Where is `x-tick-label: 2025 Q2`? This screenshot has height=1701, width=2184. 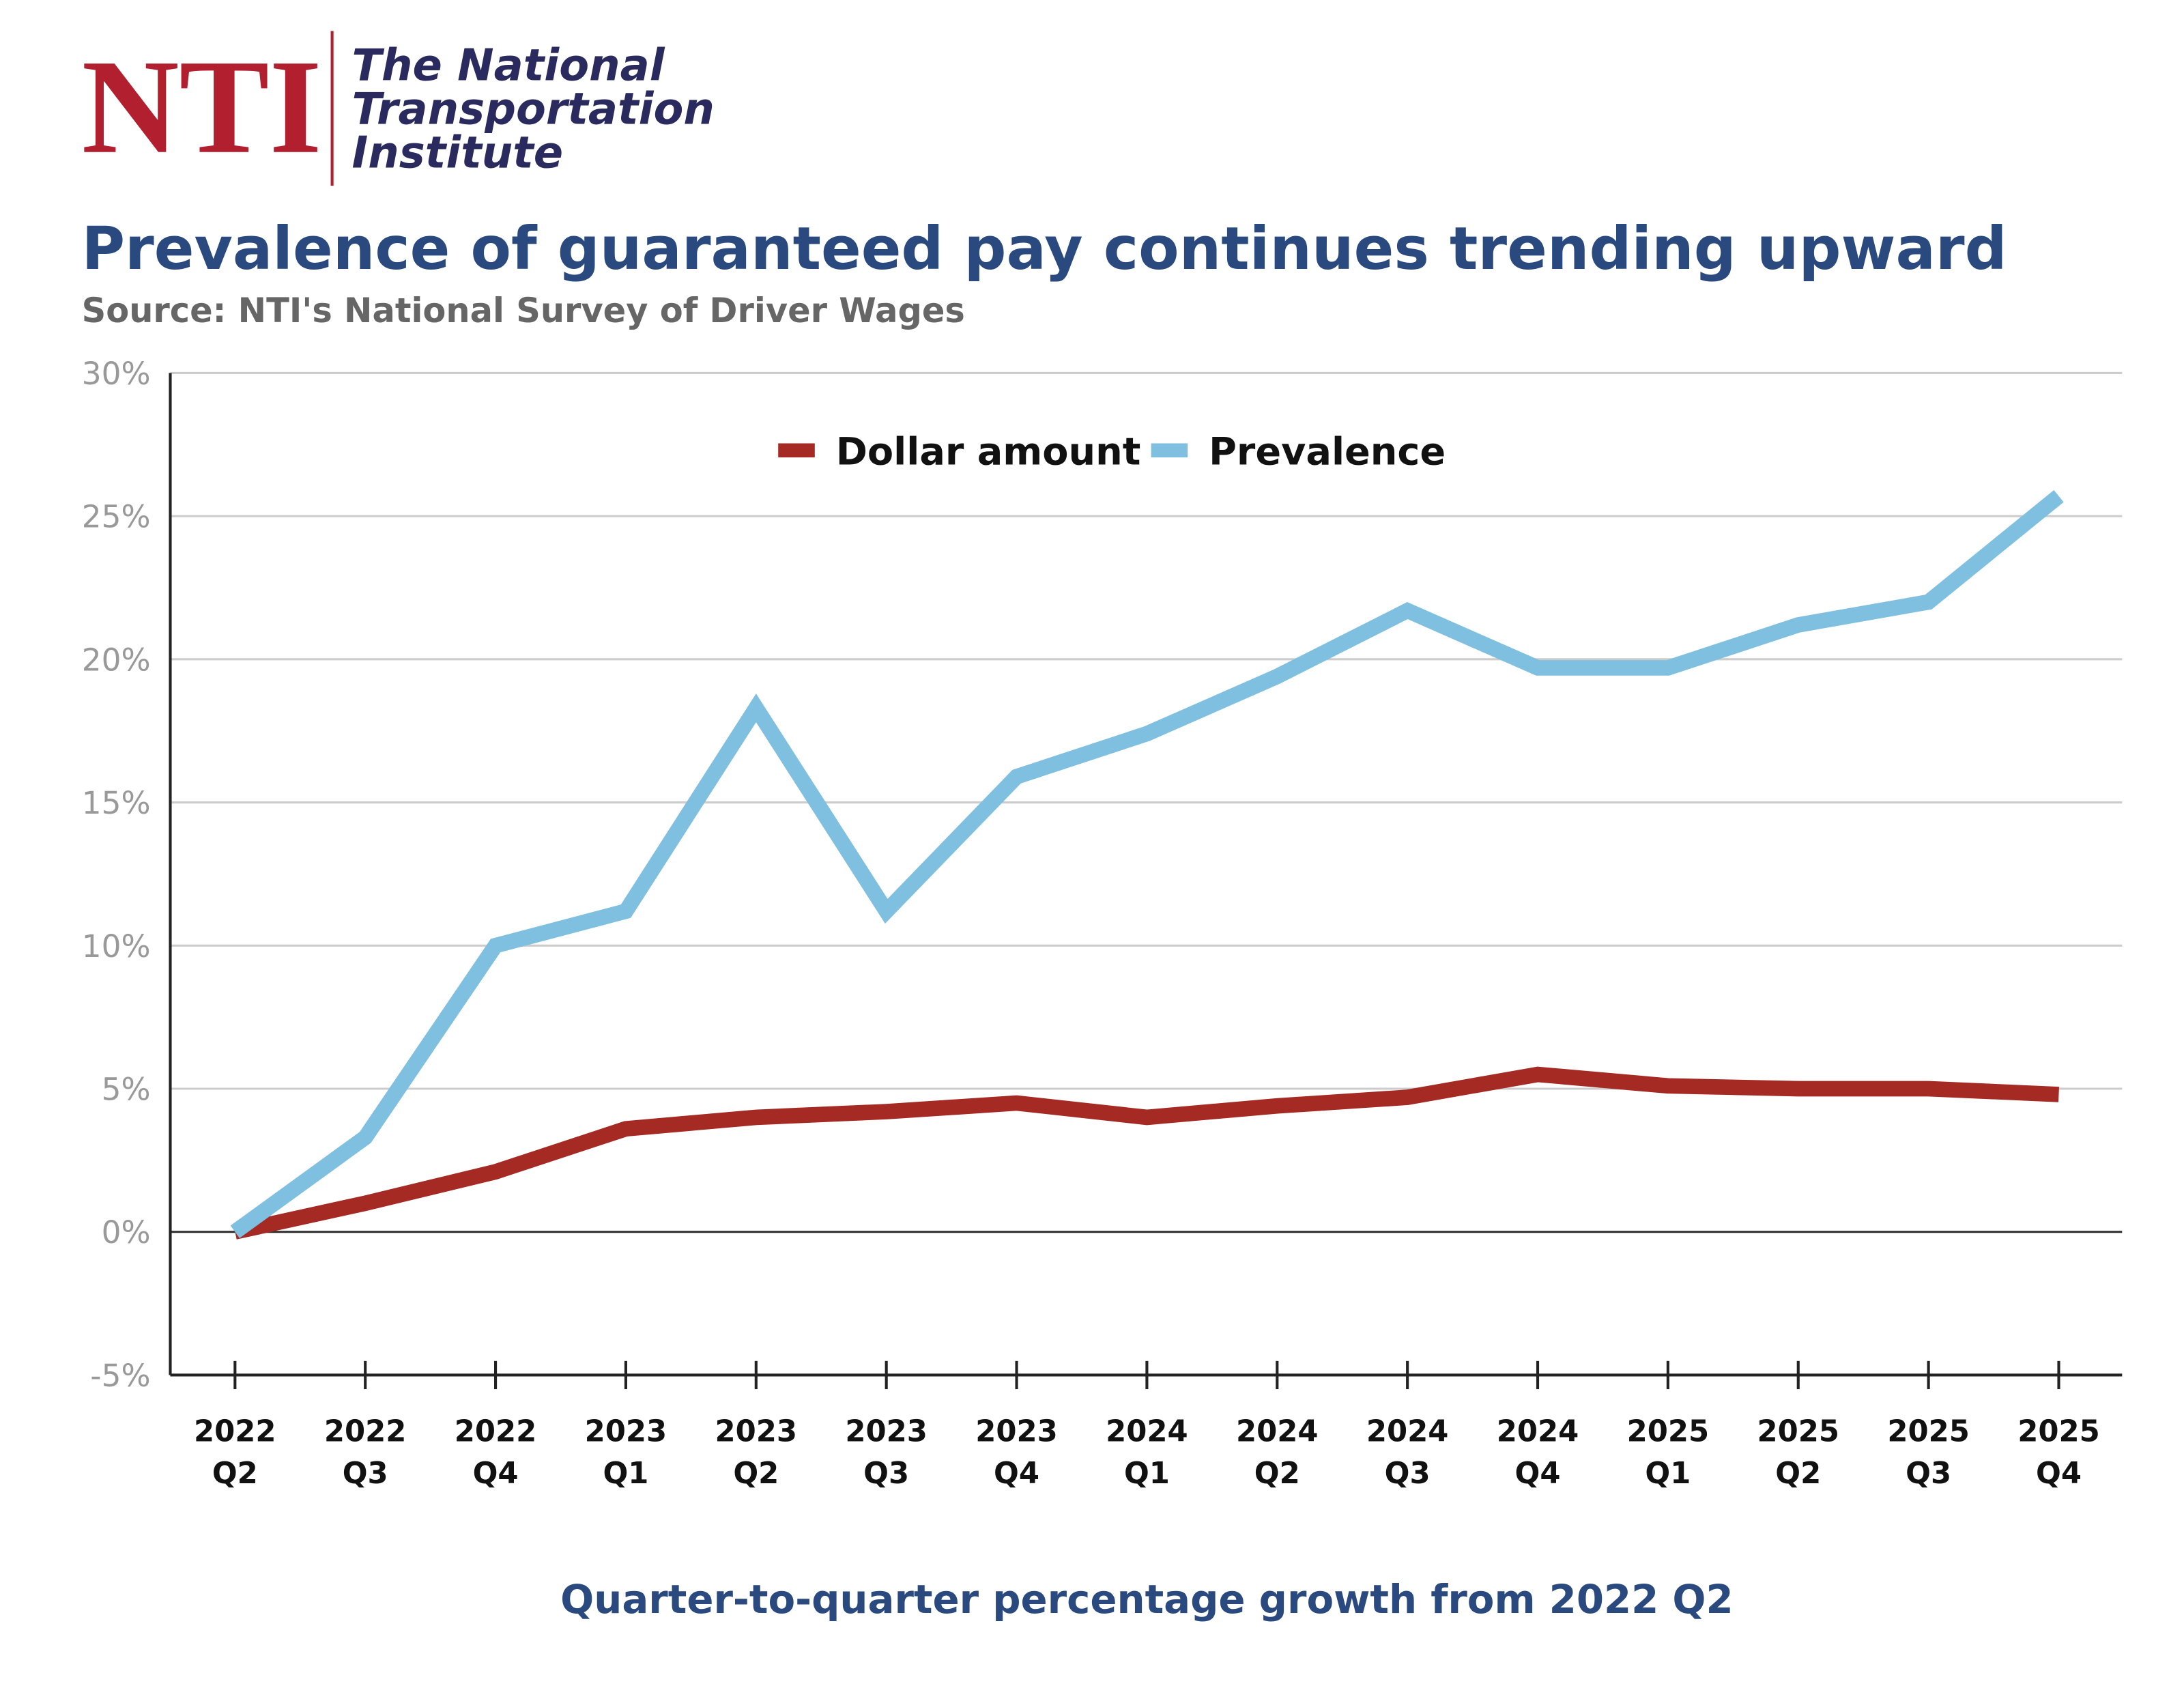 x-tick-label: 2025 Q2 is located at coordinates (1798, 1452).